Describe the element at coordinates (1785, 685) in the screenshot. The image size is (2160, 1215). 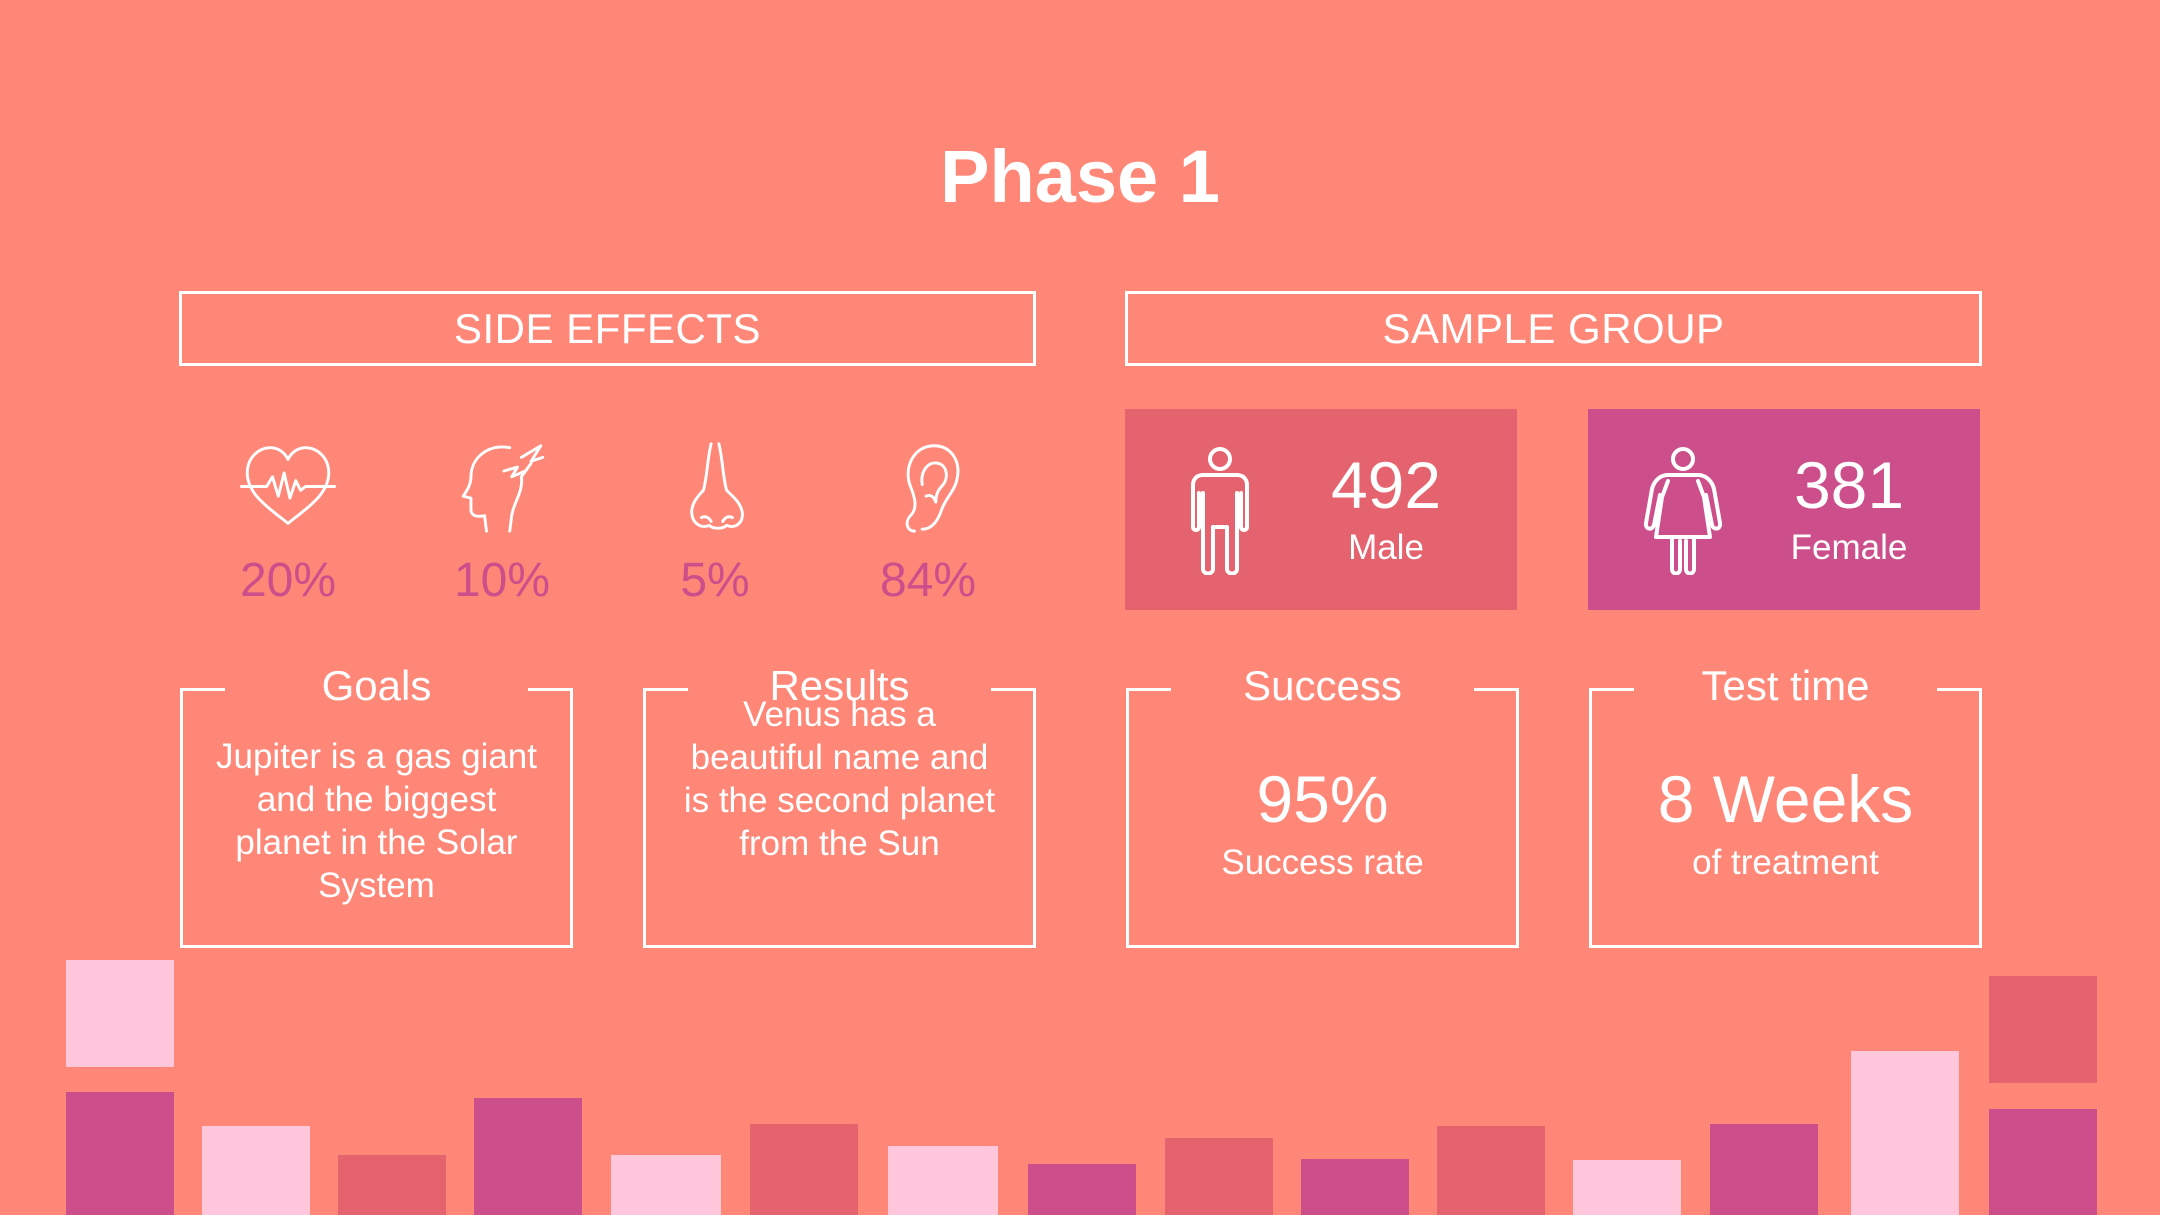
I see `test-time-title: Test time` at that location.